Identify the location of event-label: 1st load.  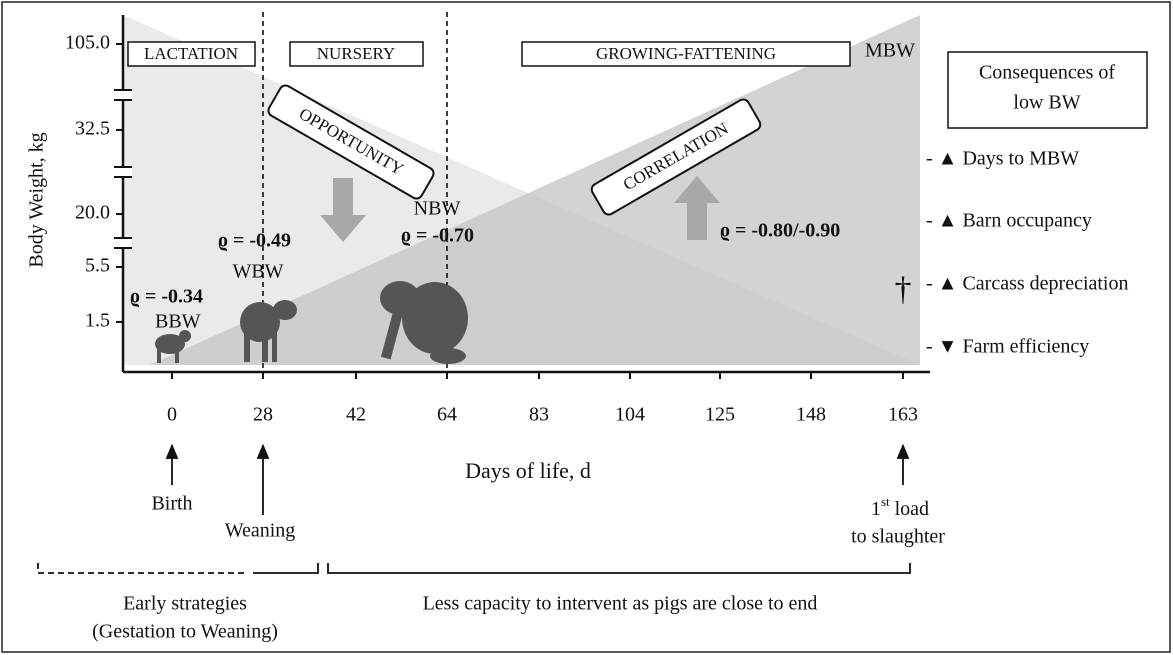
(900, 507).